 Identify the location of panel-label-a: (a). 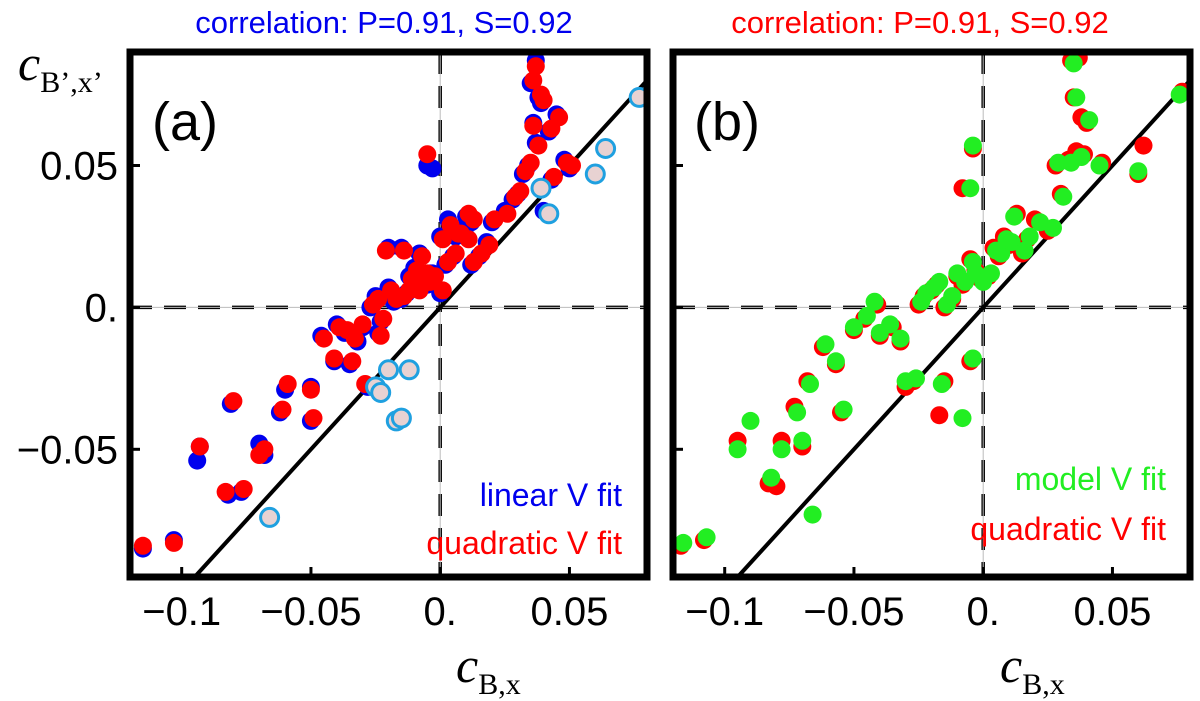
(185, 122).